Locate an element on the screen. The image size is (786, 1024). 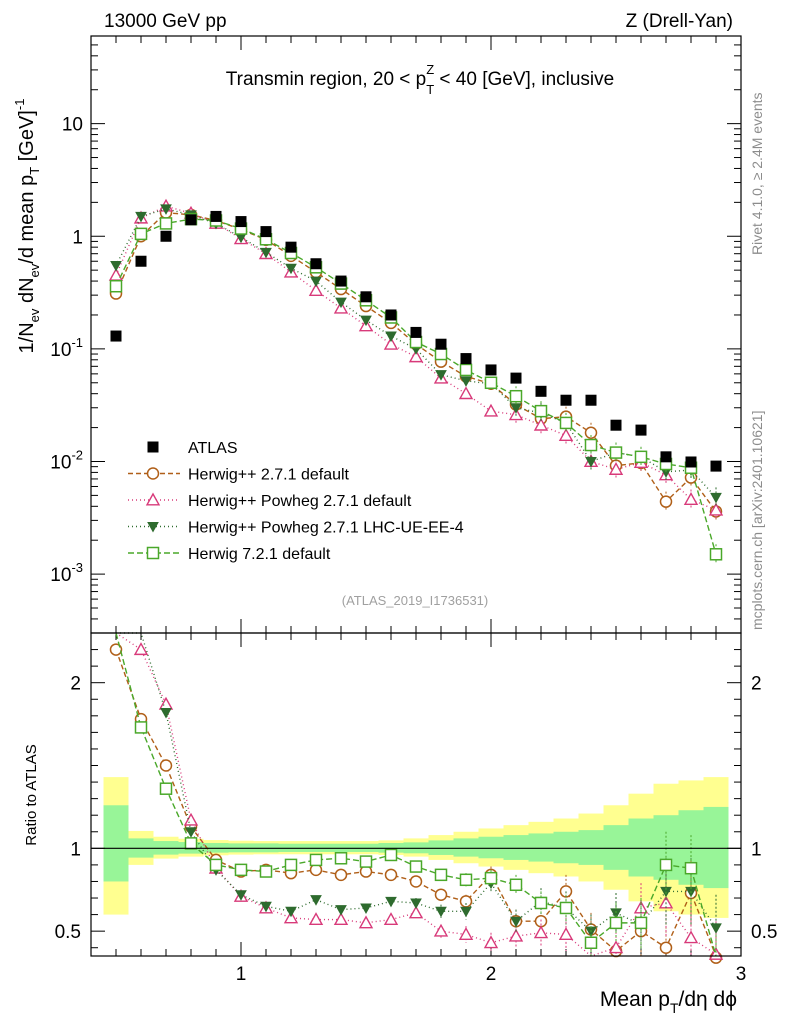
rivet-version-label: Rivet 4.1.0, ≥ 2.4M events is located at coordinates (757, 173).